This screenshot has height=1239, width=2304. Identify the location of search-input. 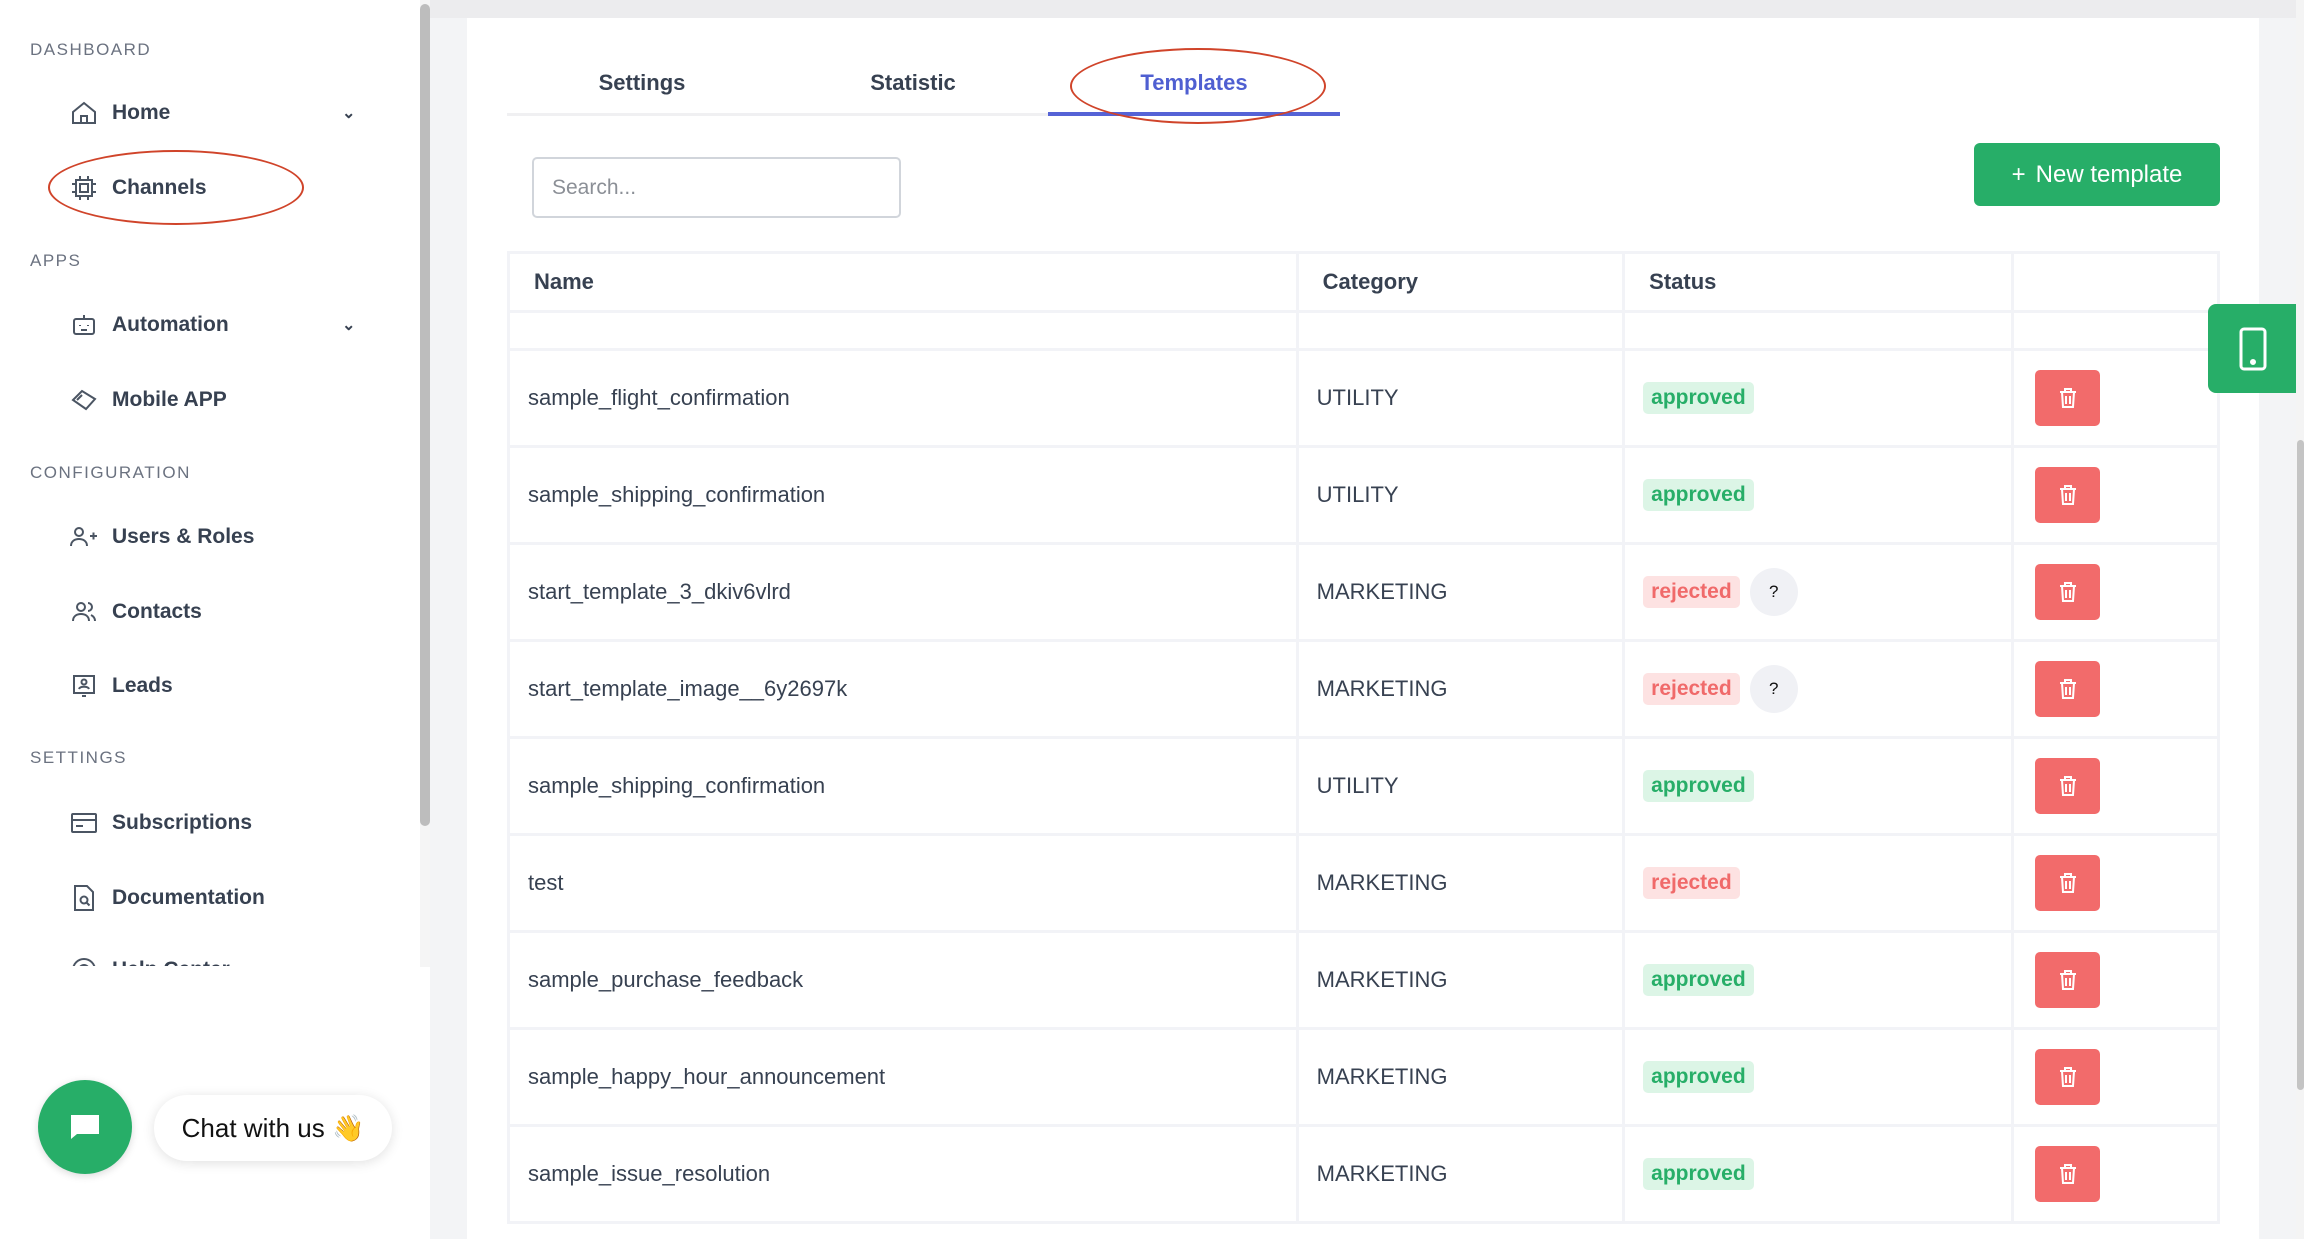
(716, 187).